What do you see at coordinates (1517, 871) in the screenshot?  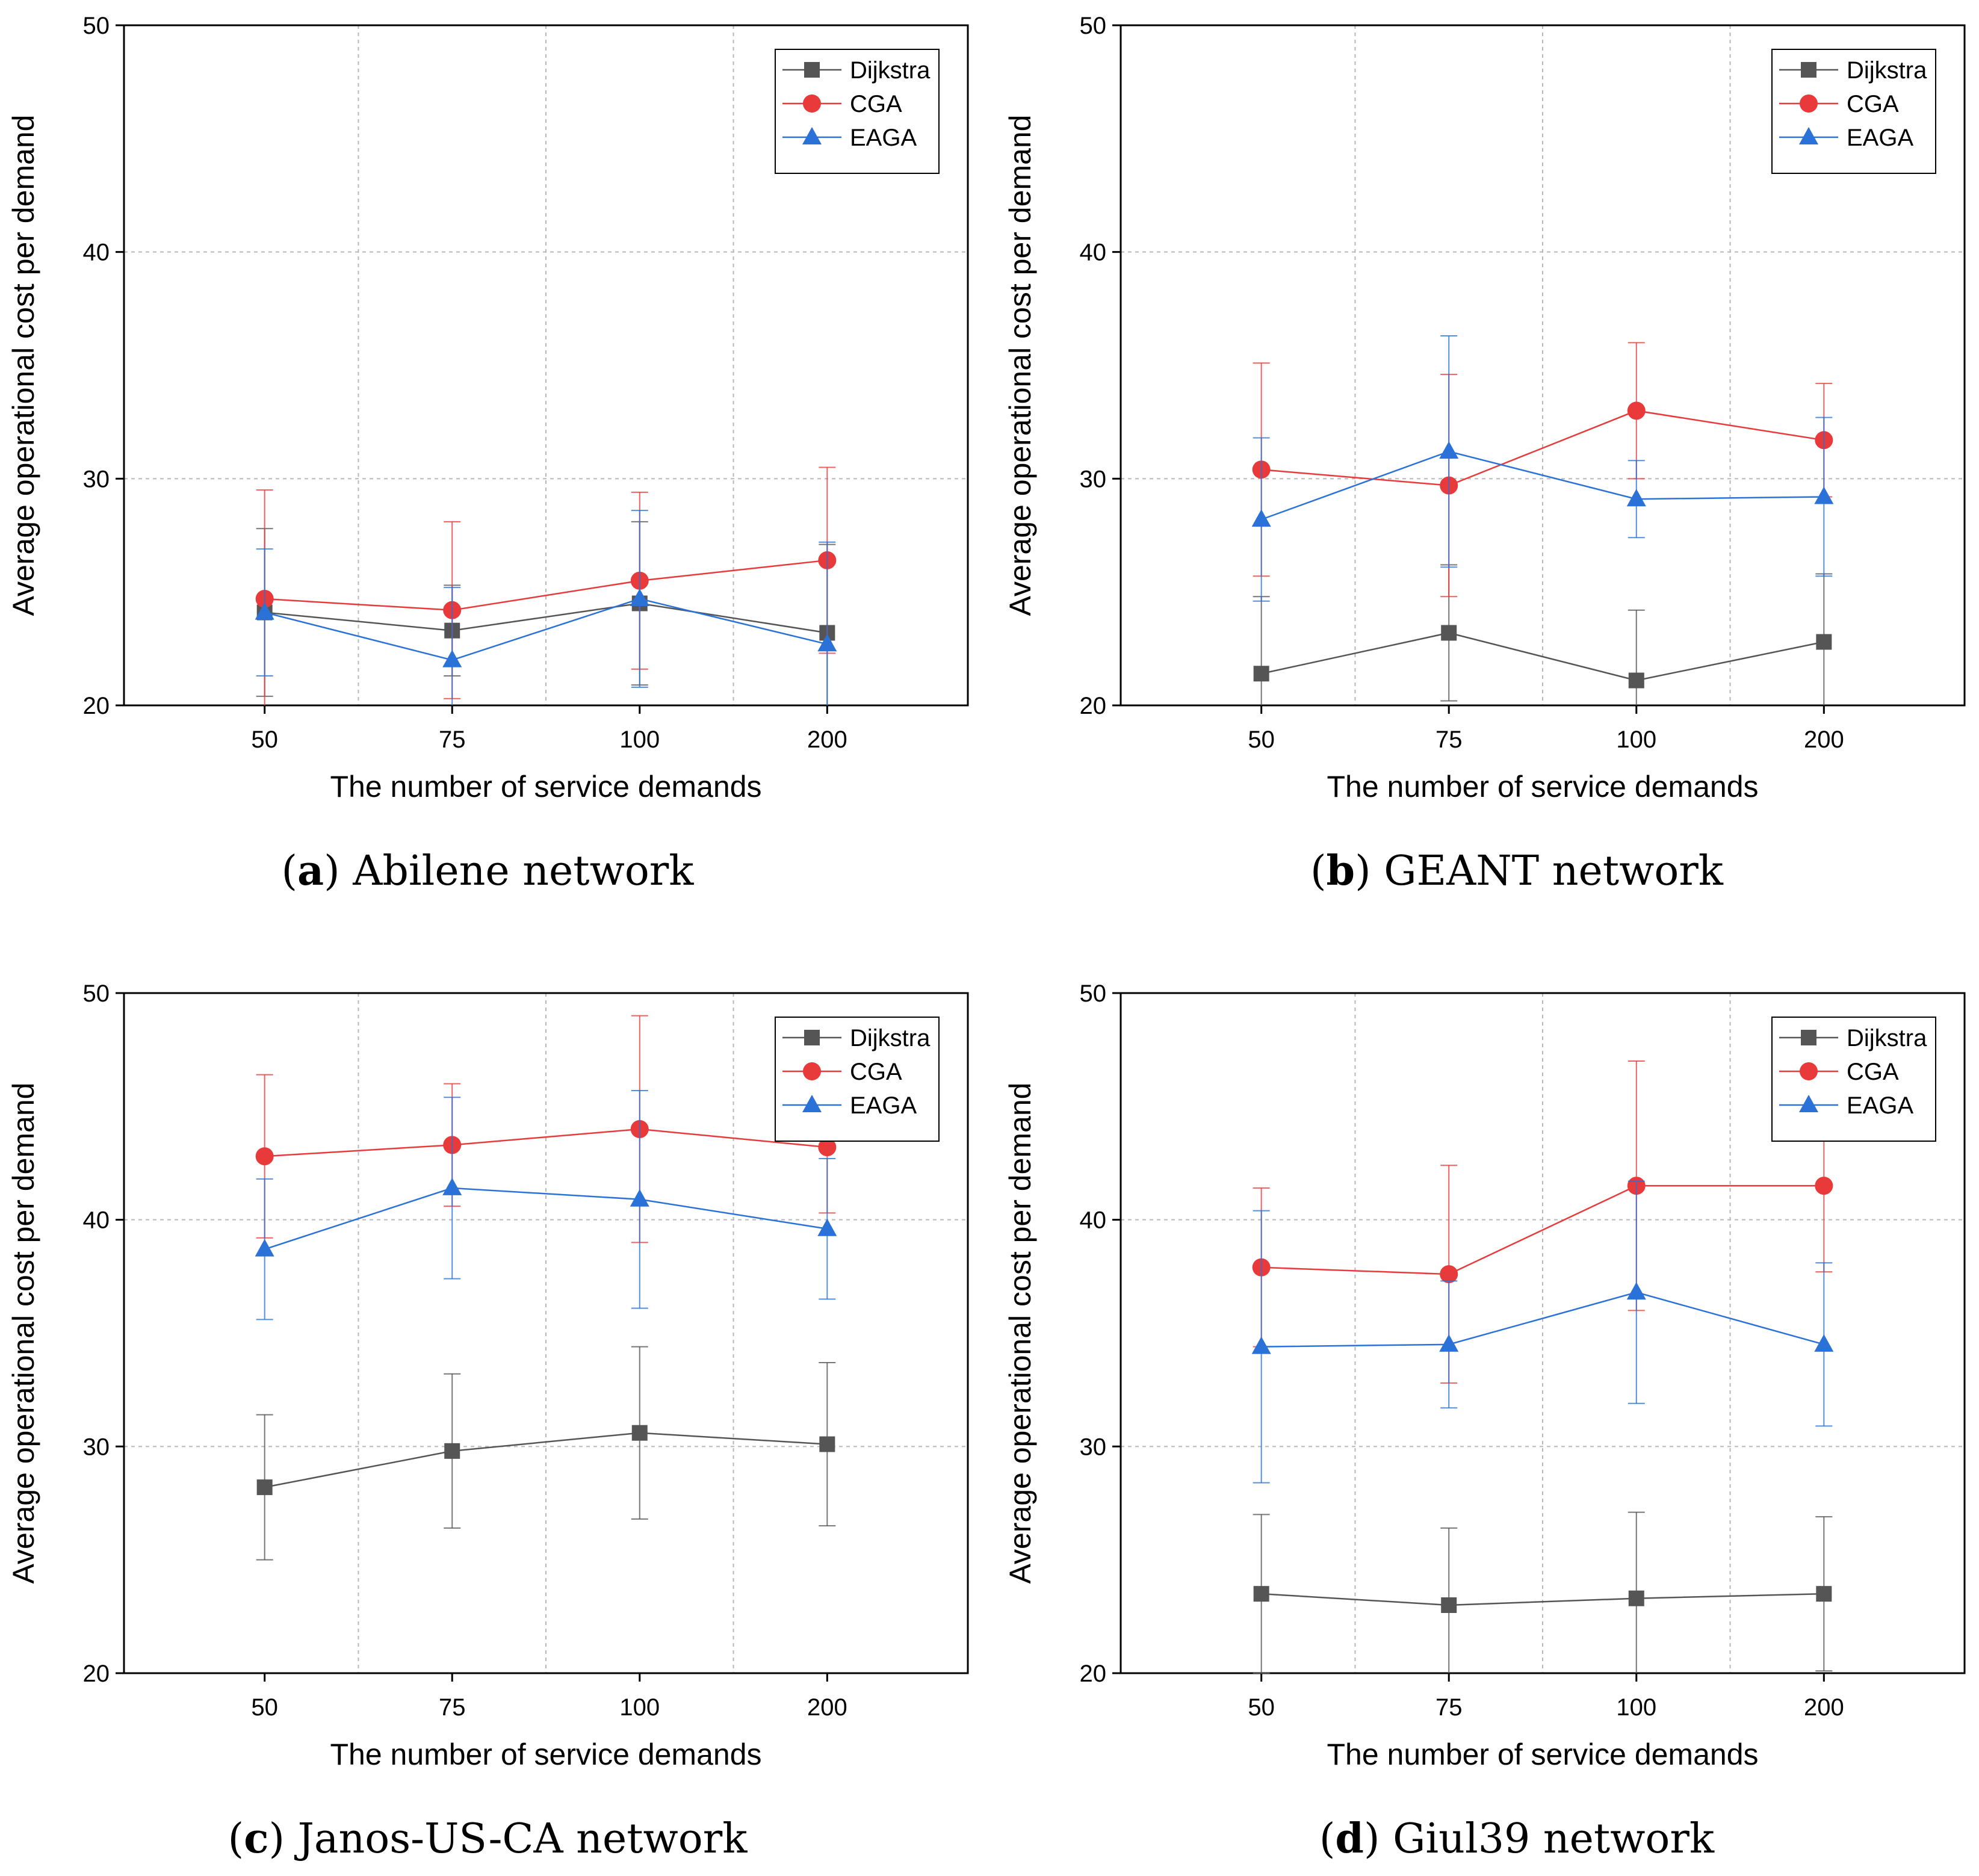 I see `panel-caption-b: (b) GEANT network` at bounding box center [1517, 871].